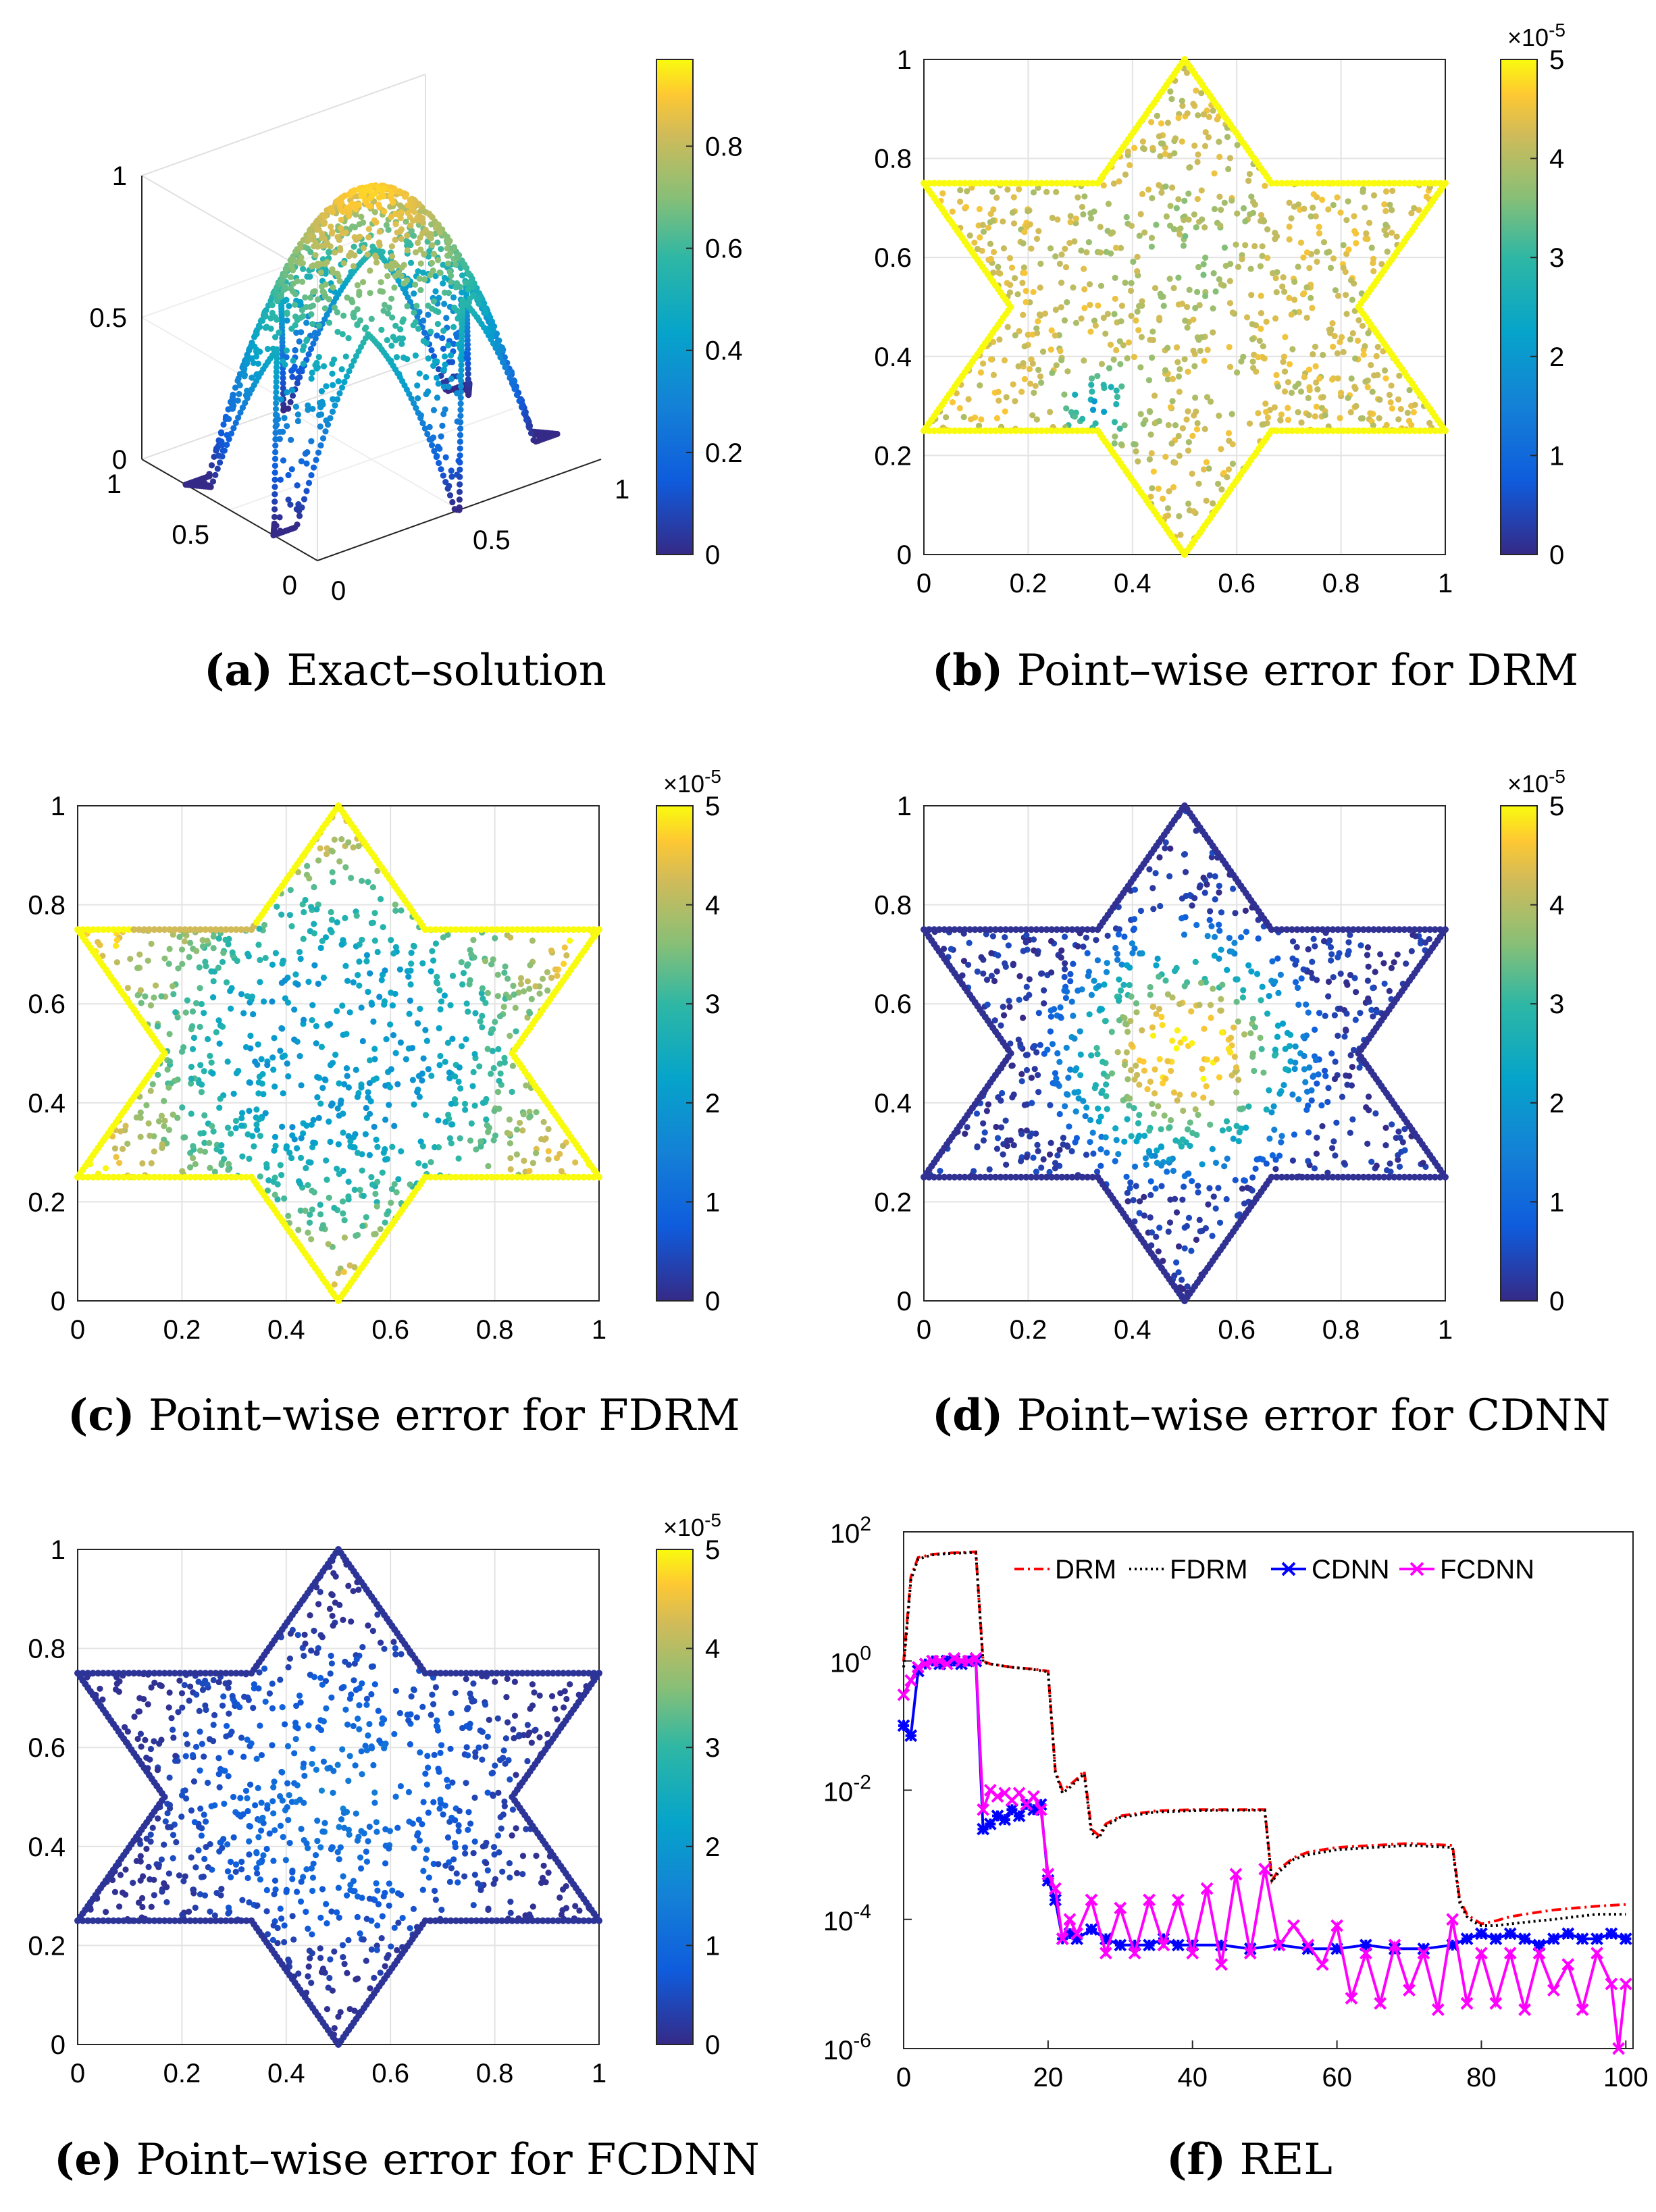 This screenshot has height=2212, width=1656. I want to click on y-tick-label: 1, so click(904, 806).